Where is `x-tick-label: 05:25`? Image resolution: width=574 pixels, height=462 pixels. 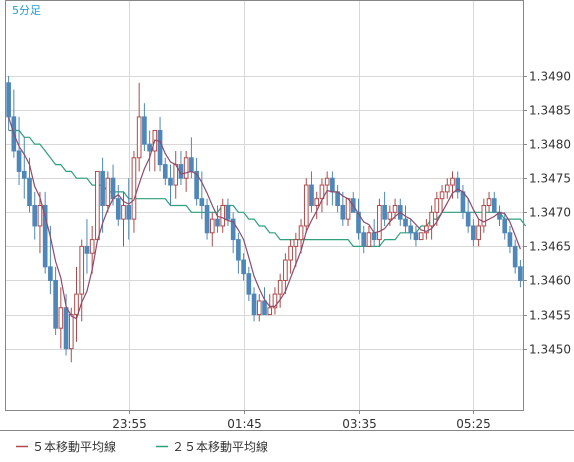 x-tick-label: 05:25 is located at coordinates (473, 424).